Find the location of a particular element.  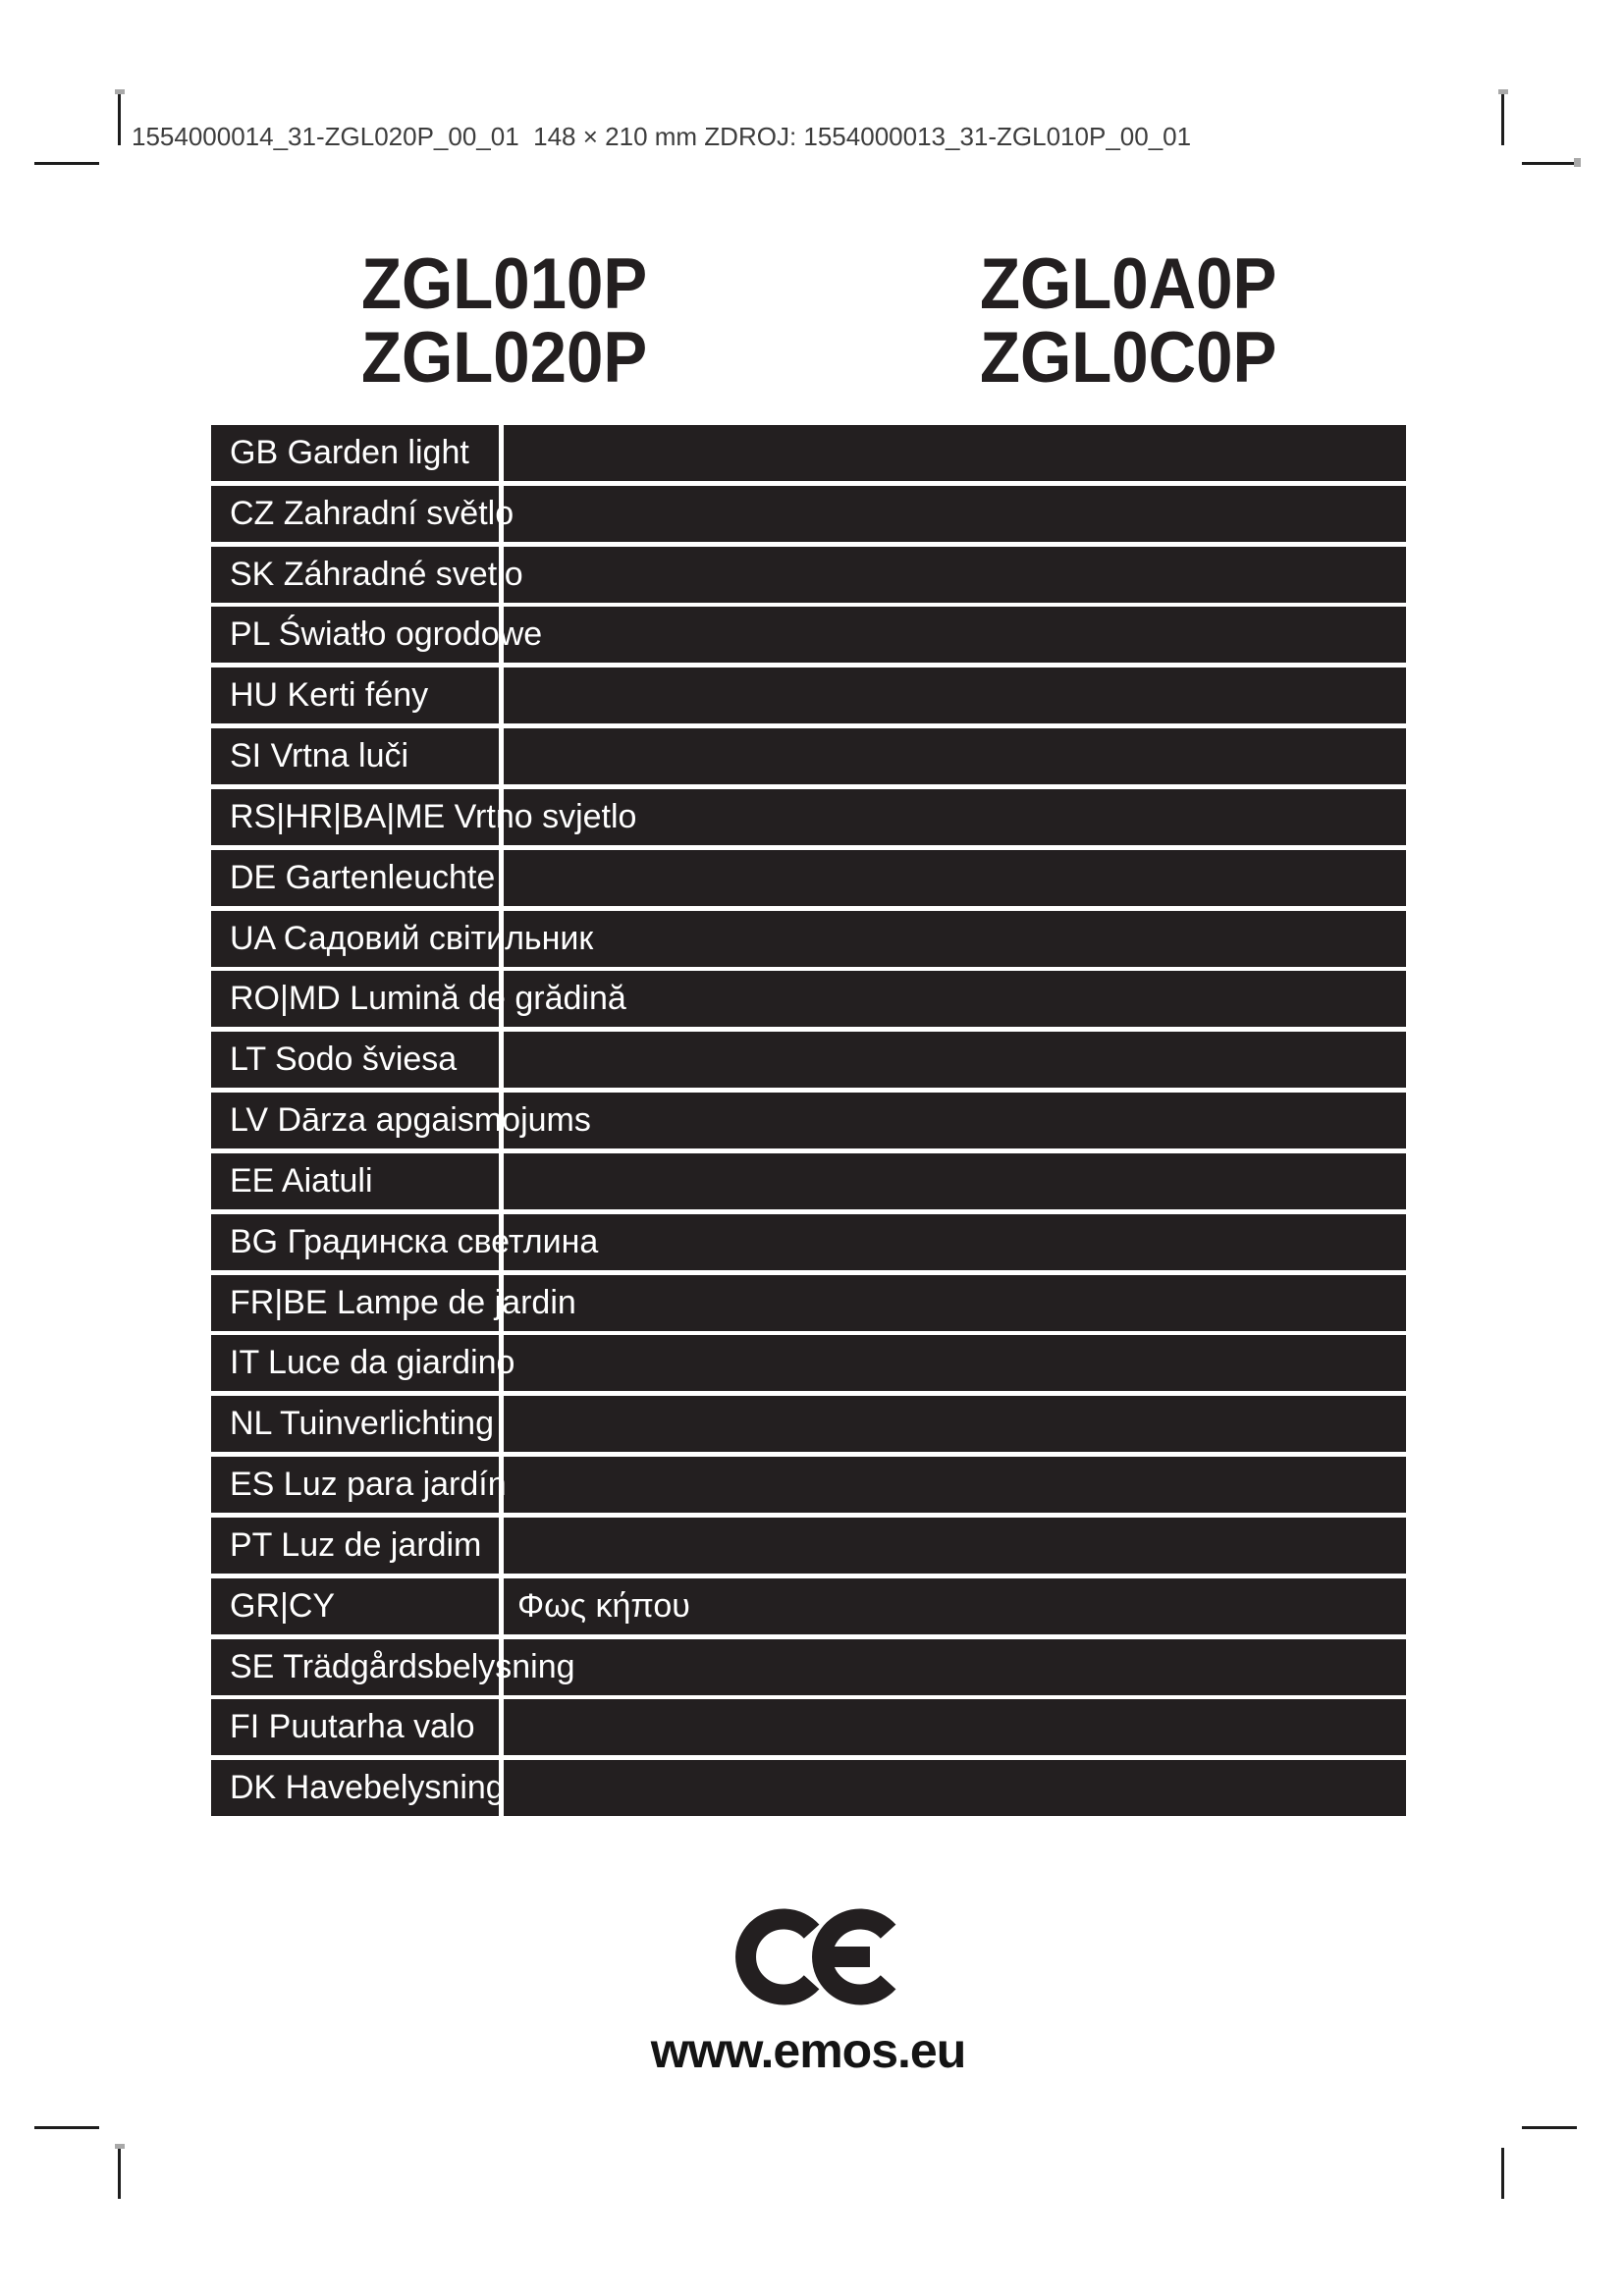

language-row: SE Trädgårdsbelysning is located at coordinates (808, 1667).